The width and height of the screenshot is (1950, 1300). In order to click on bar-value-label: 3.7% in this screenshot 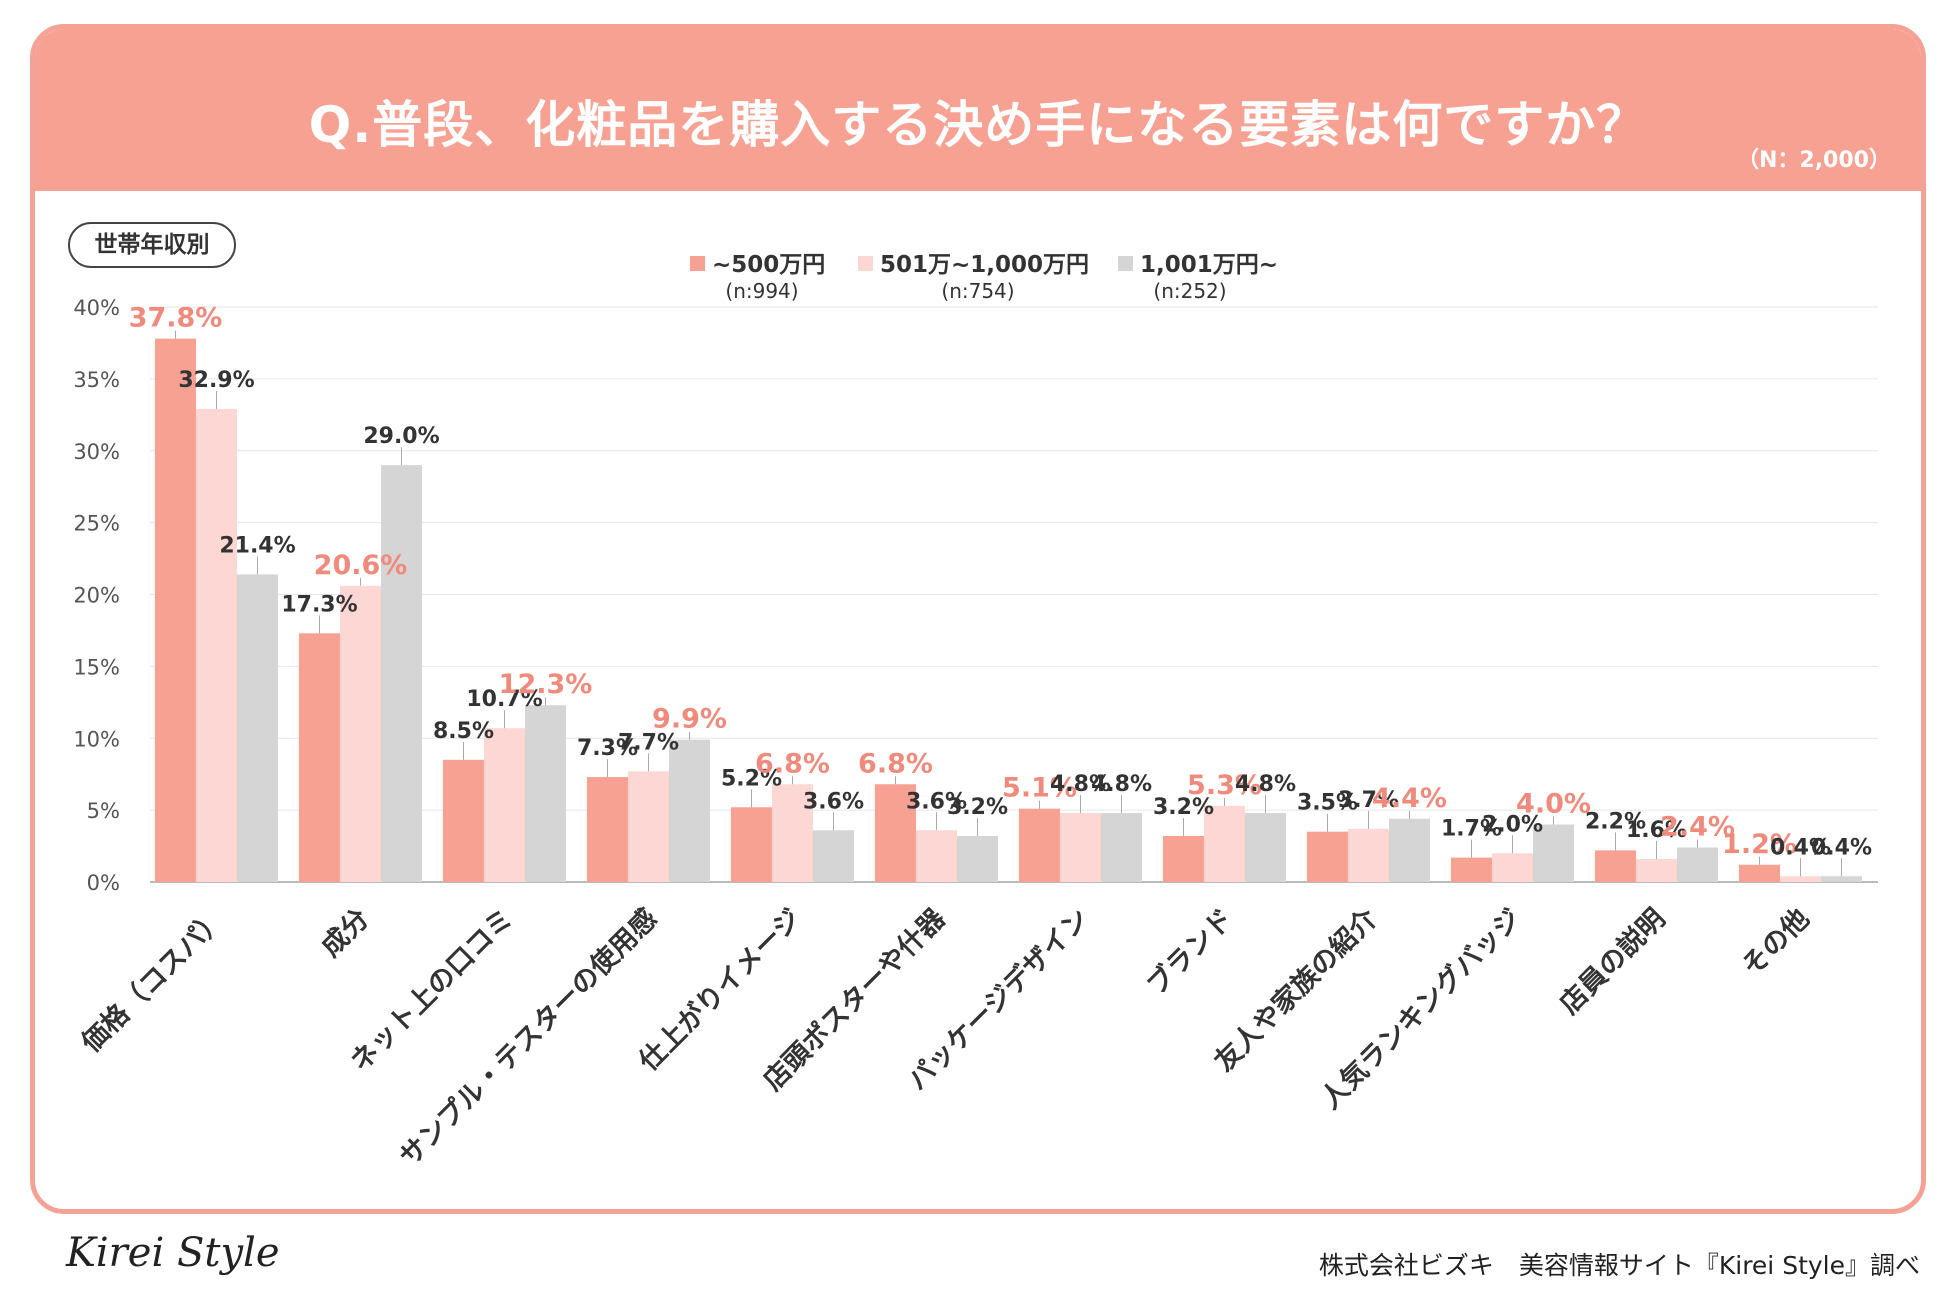, I will do `click(1368, 800)`.